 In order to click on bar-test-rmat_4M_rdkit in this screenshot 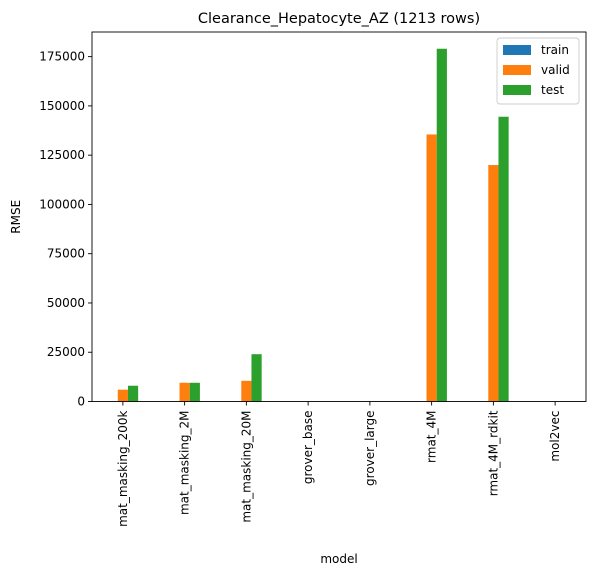, I will do `click(503, 259)`.